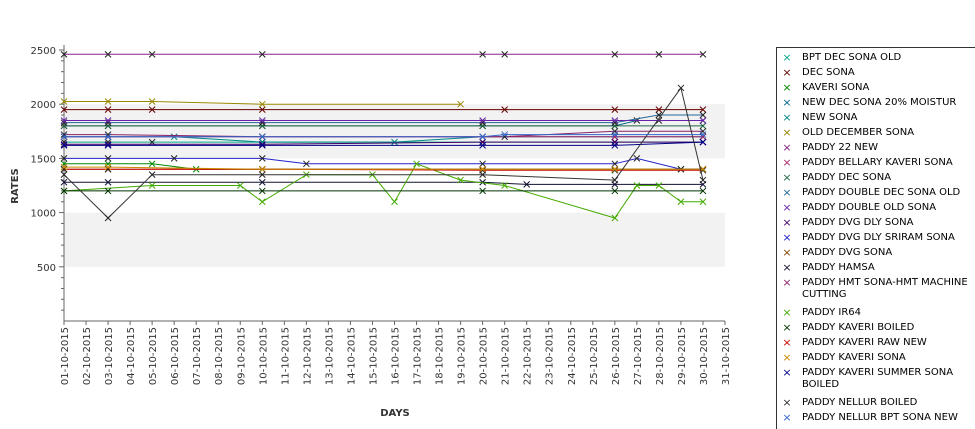  I want to click on y-axis-title: RATES, so click(15, 186).